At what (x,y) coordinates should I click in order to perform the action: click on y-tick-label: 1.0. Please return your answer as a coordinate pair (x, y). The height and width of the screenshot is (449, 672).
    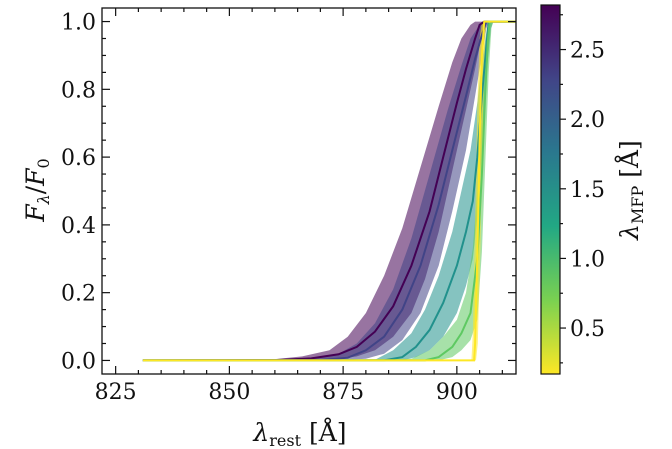
    Looking at the image, I should click on (78, 23).